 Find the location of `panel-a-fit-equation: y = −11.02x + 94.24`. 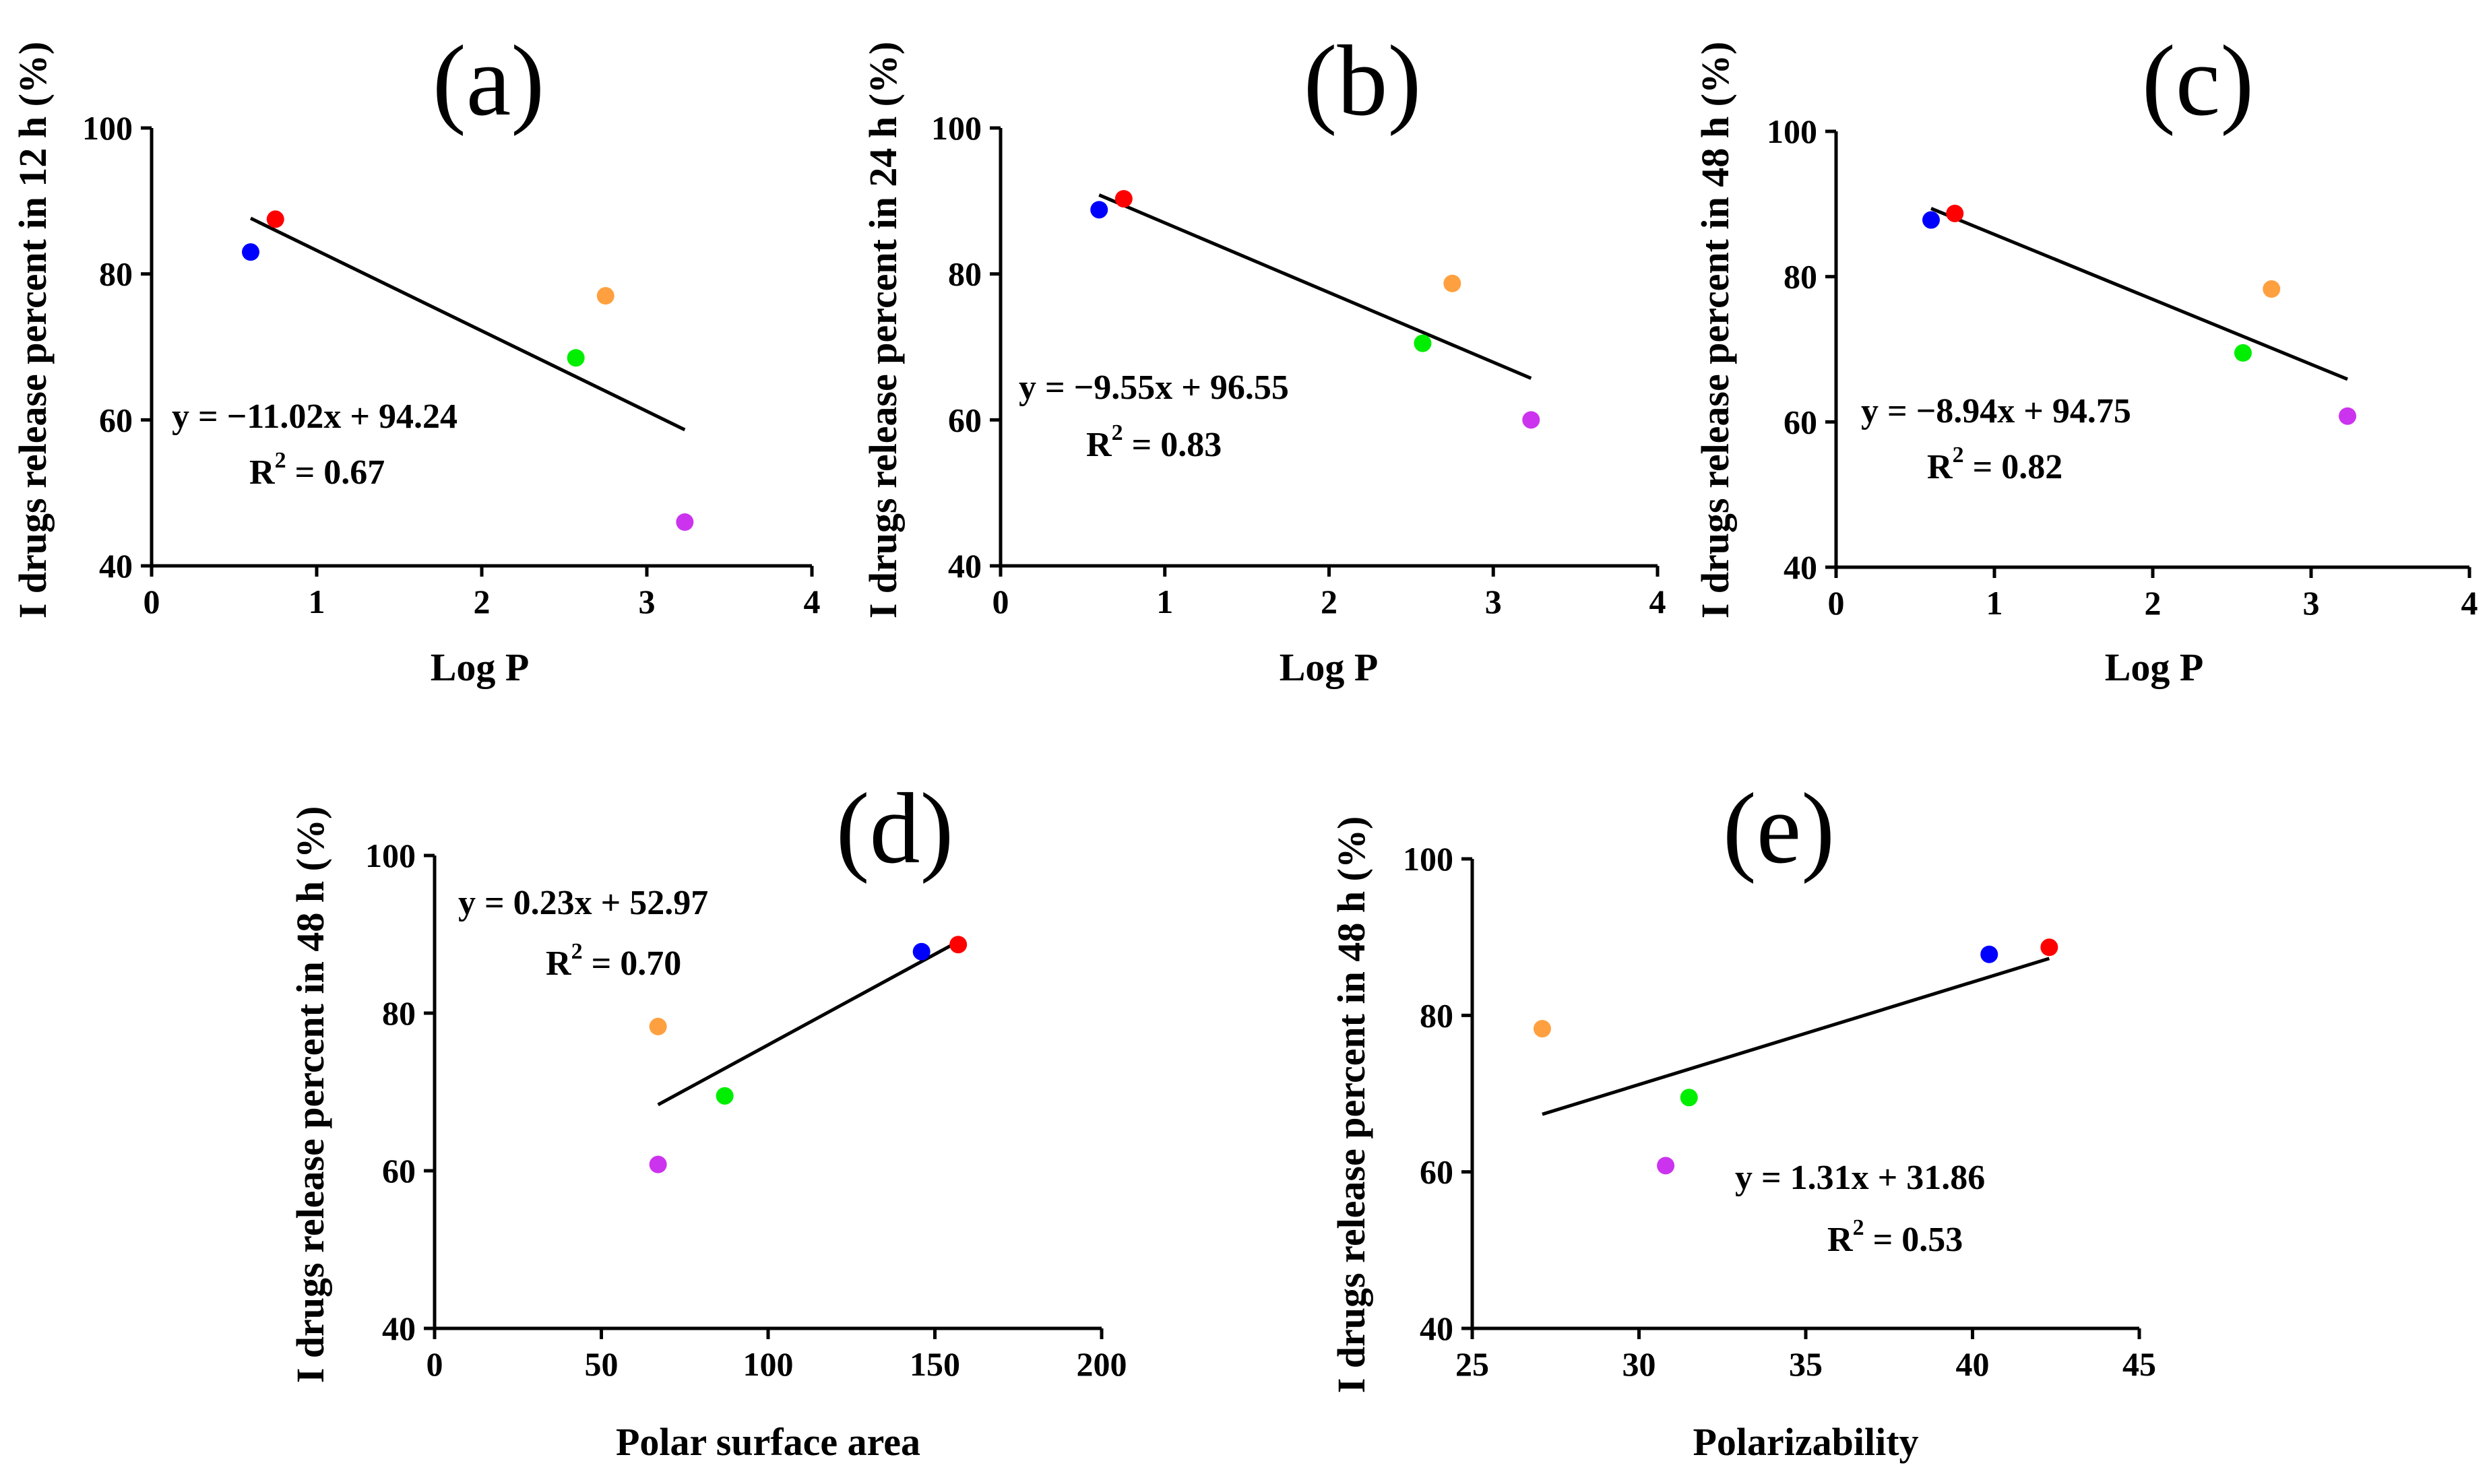

panel-a-fit-equation: y = −11.02x + 94.24 is located at coordinates (315, 416).